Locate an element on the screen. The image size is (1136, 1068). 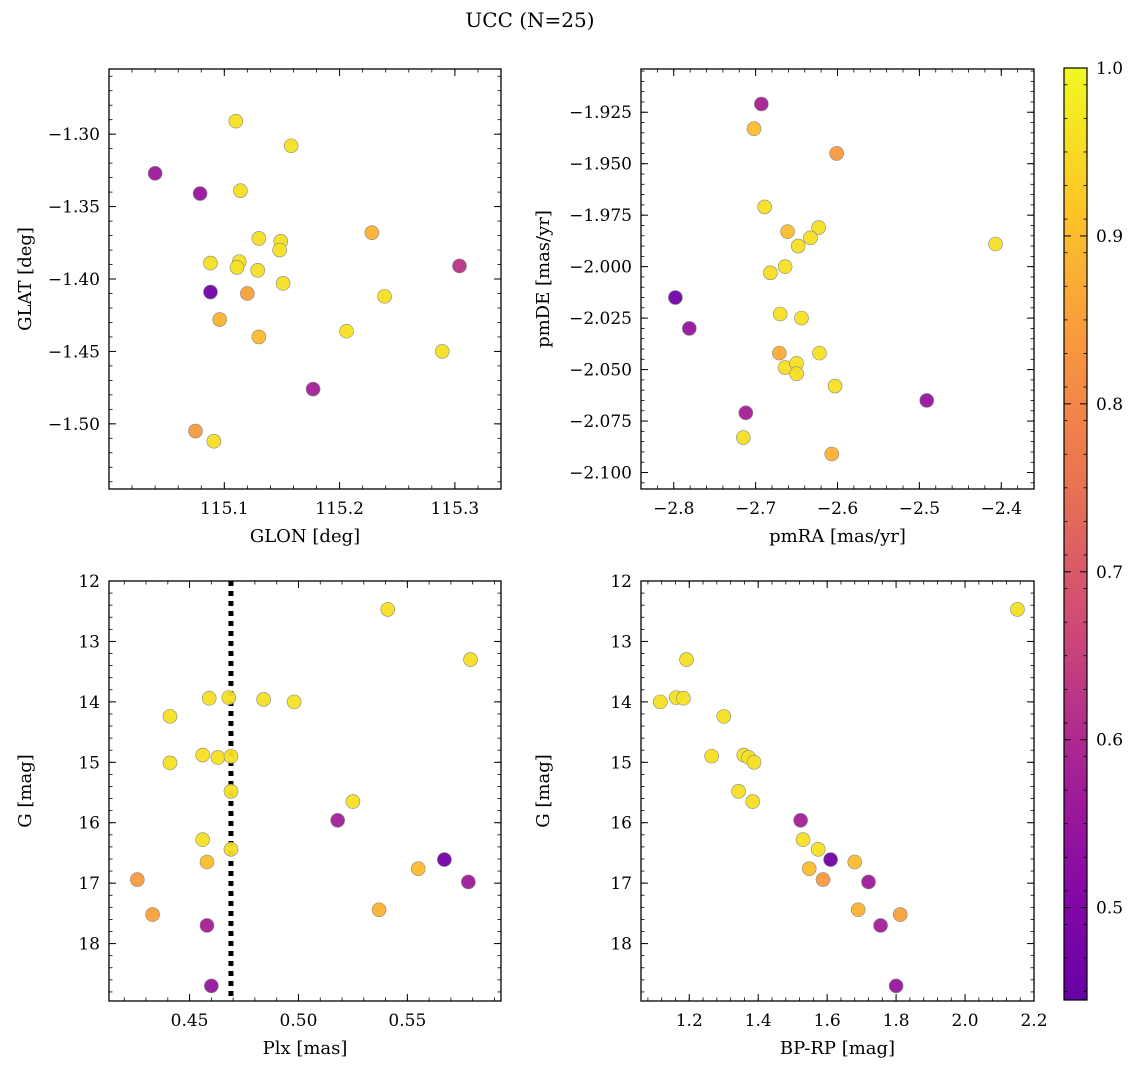
x-tick-label: 115.3 is located at coordinates (455, 509).